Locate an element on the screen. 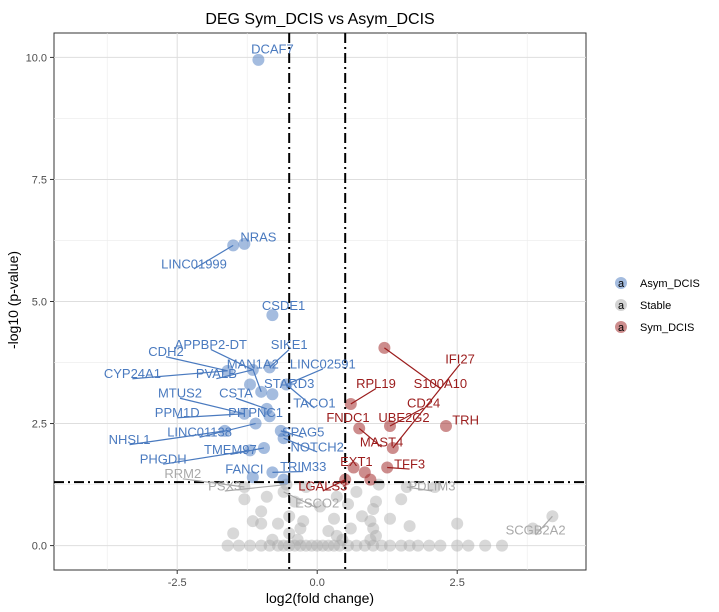 This screenshot has height=612, width=719. gene-label: PVALB is located at coordinates (216, 373).